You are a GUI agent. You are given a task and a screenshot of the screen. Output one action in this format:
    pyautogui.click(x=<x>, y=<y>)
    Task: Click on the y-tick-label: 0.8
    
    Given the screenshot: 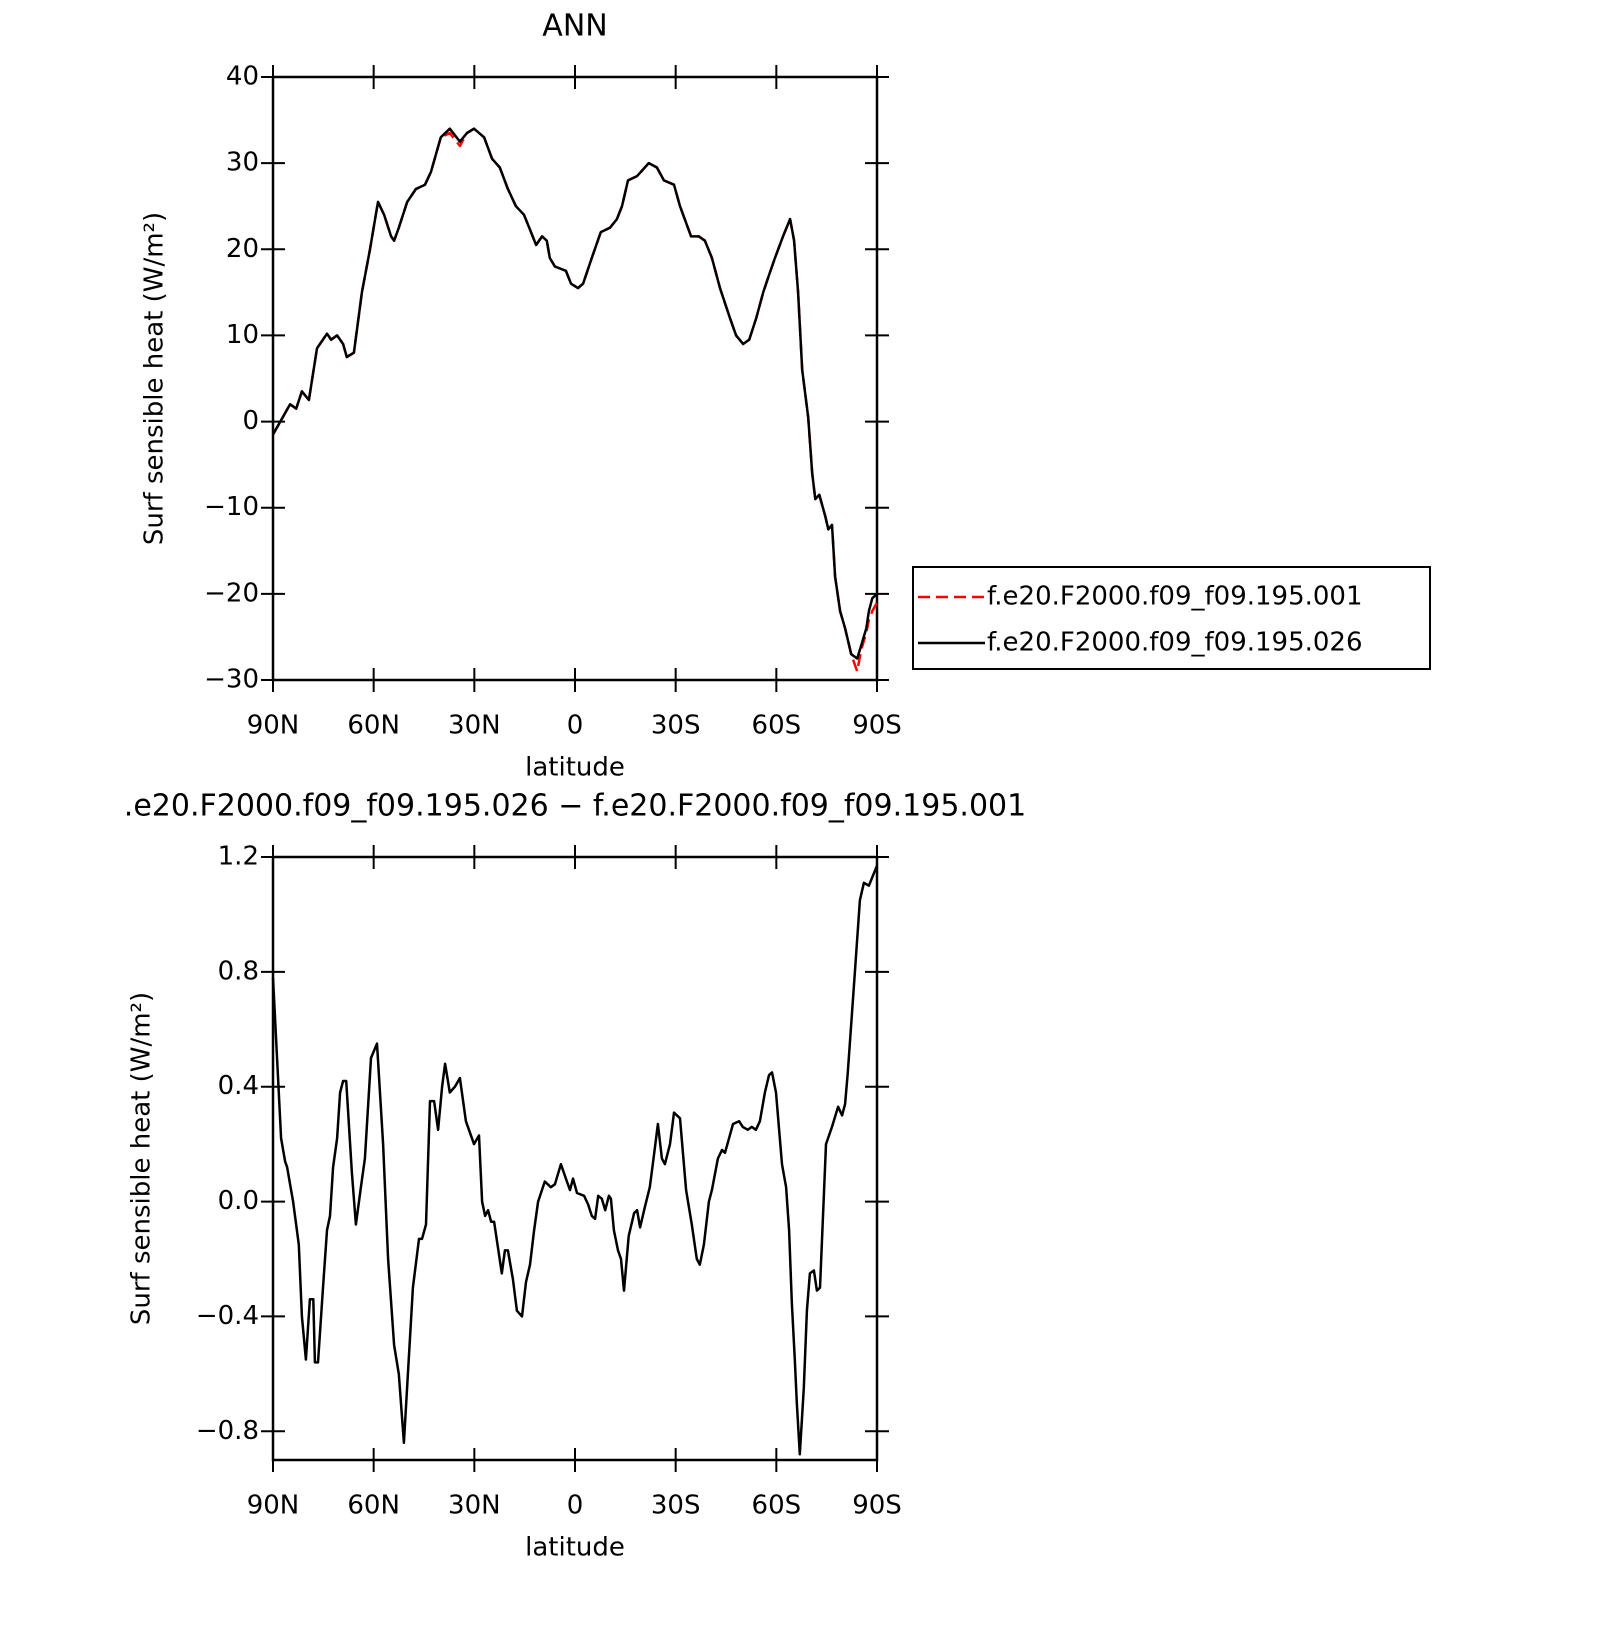 What is the action you would take?
    pyautogui.click(x=238, y=971)
    